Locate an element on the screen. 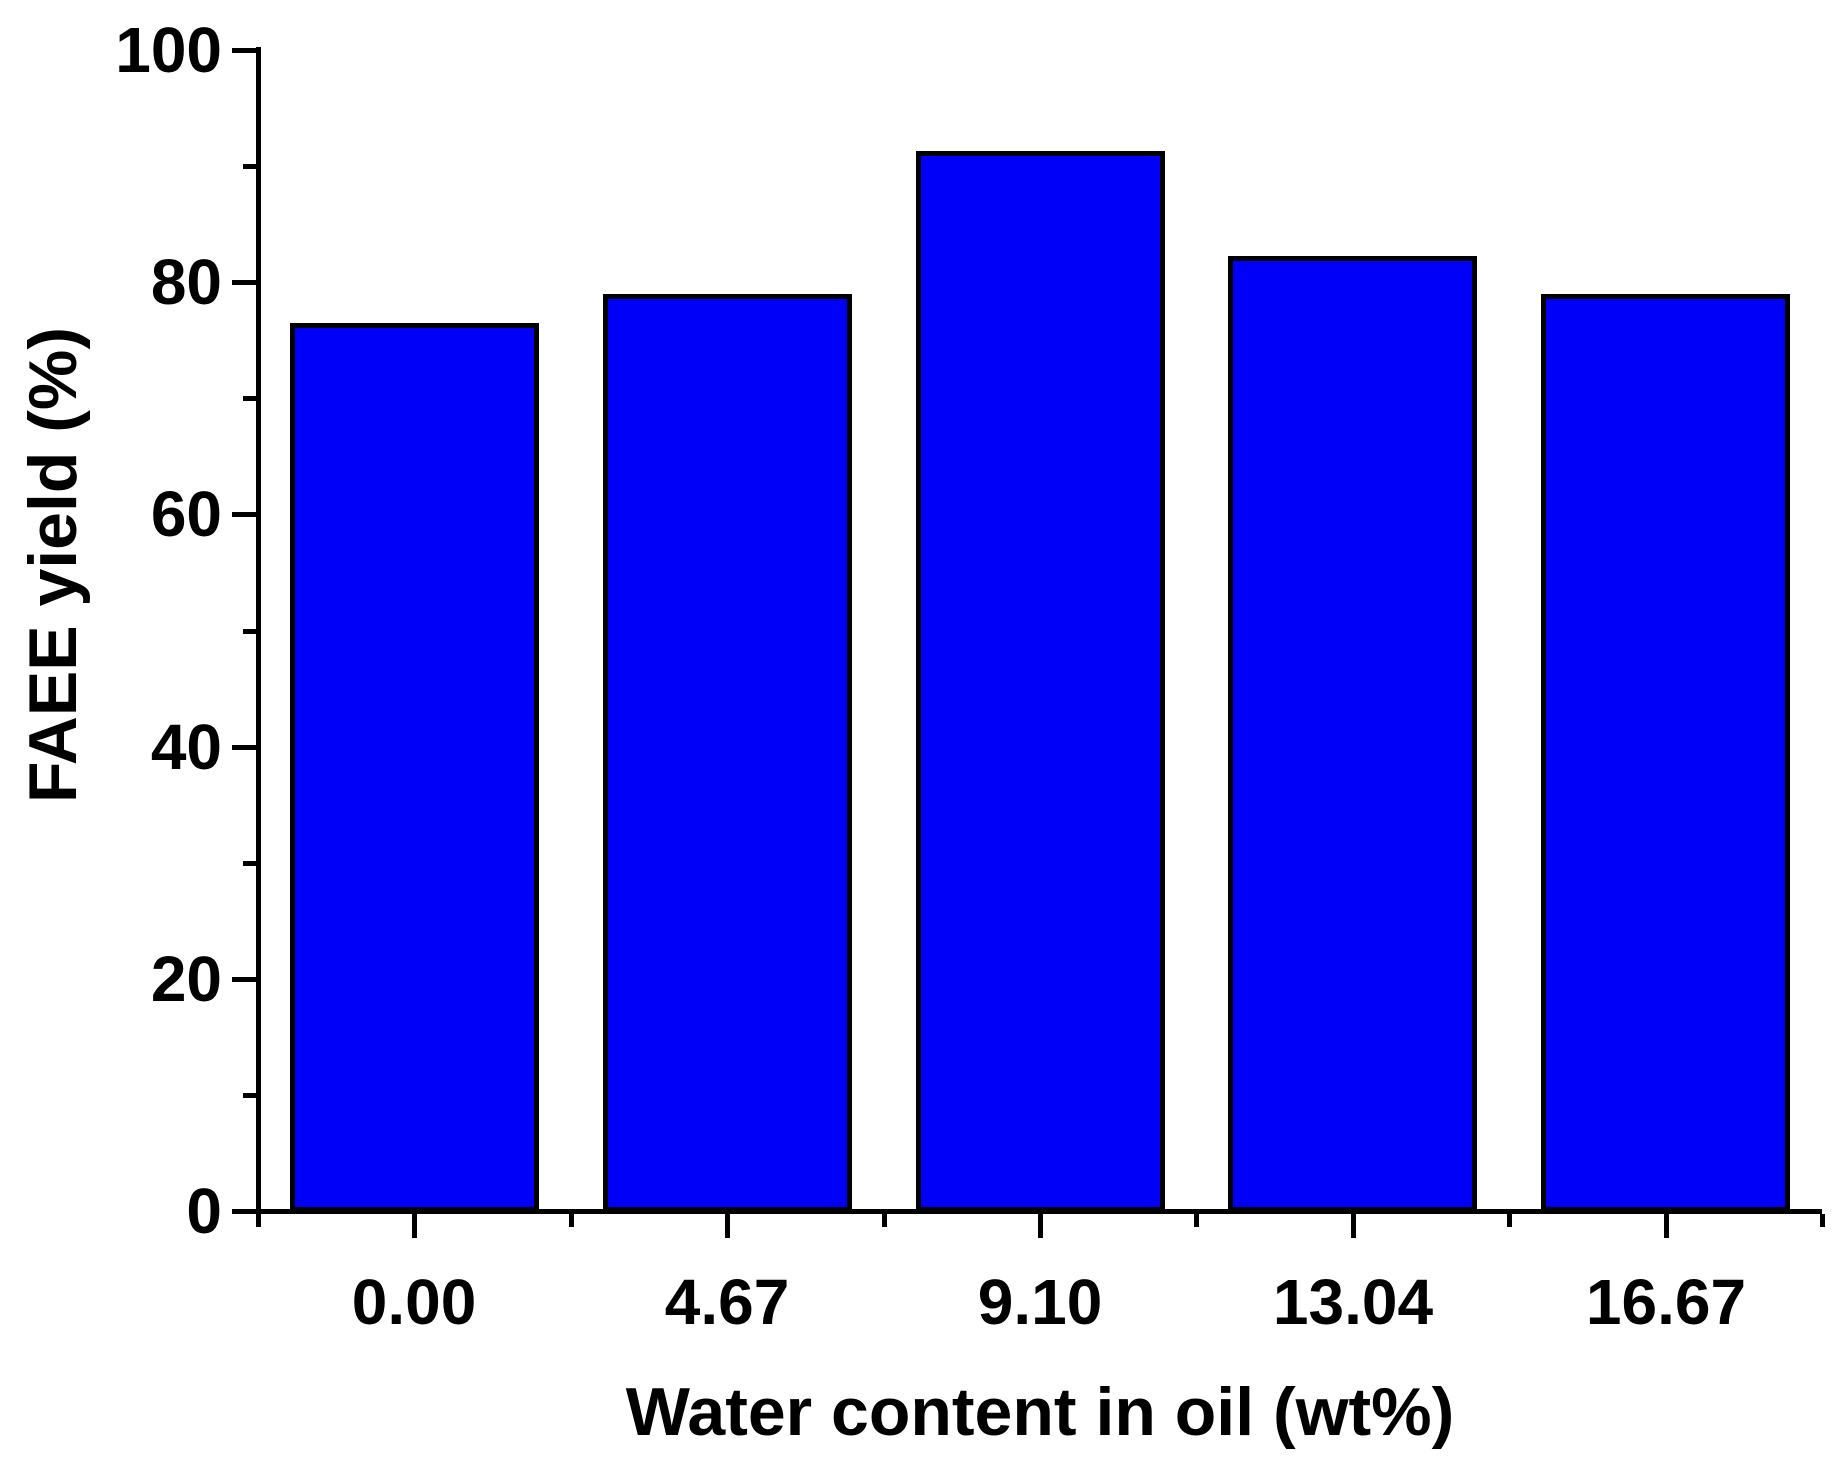  bar-16.67 is located at coordinates (1665, 753).